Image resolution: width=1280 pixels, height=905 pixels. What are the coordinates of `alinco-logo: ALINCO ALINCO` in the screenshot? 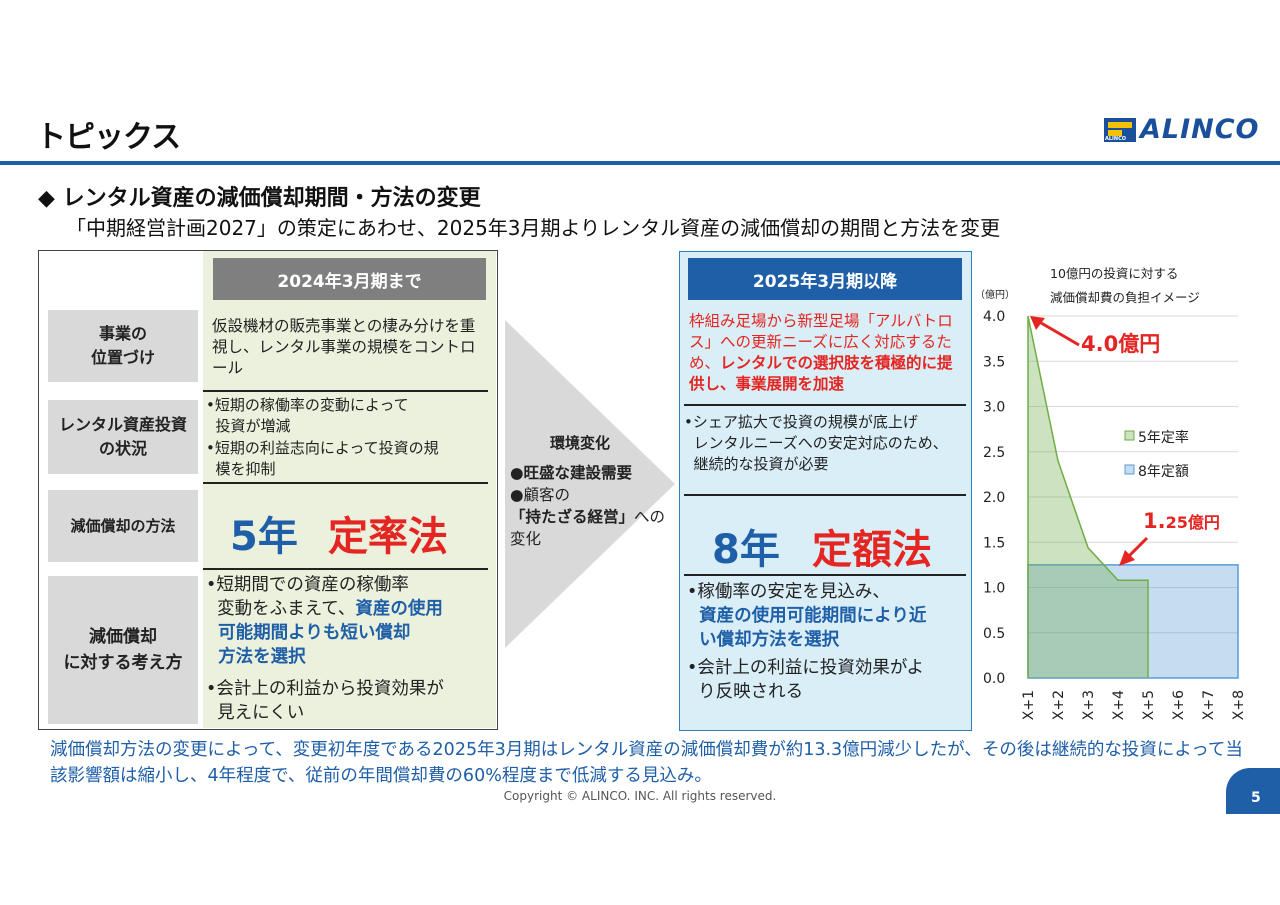 It's located at (1184, 129).